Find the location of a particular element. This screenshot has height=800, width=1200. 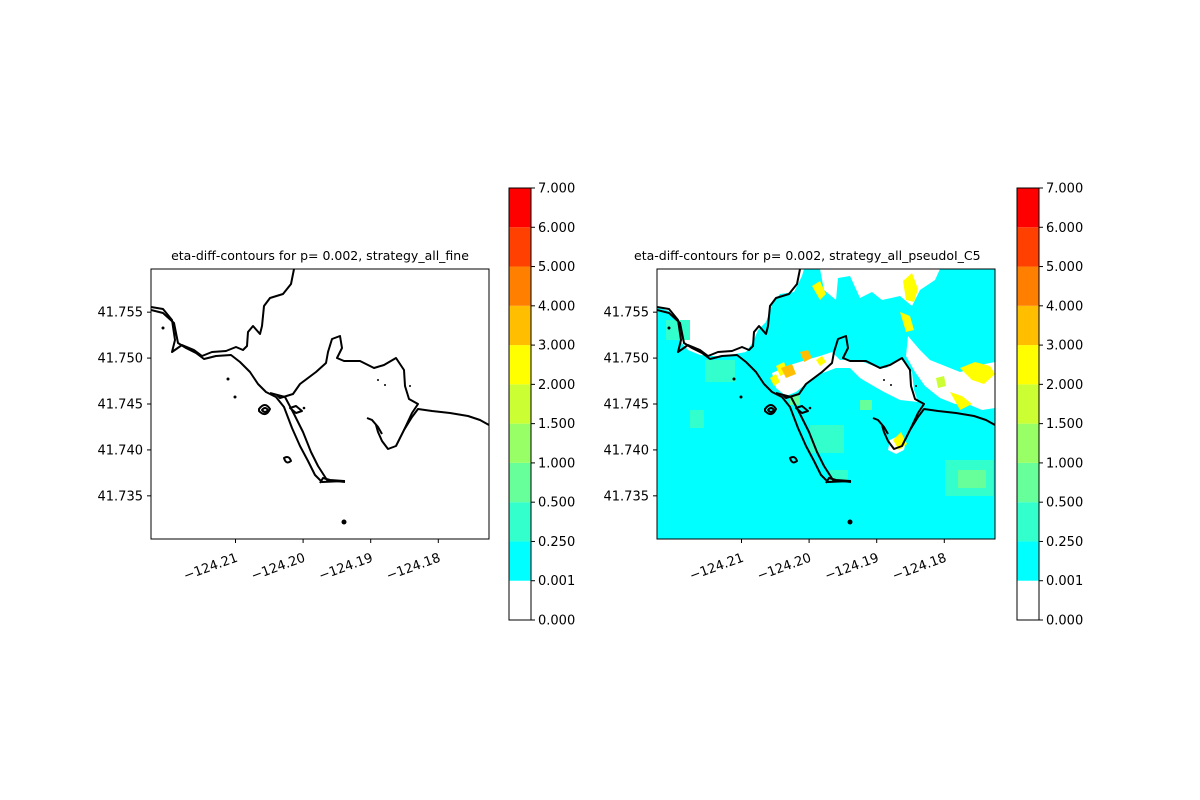

right-map-area is located at coordinates (826, 404).